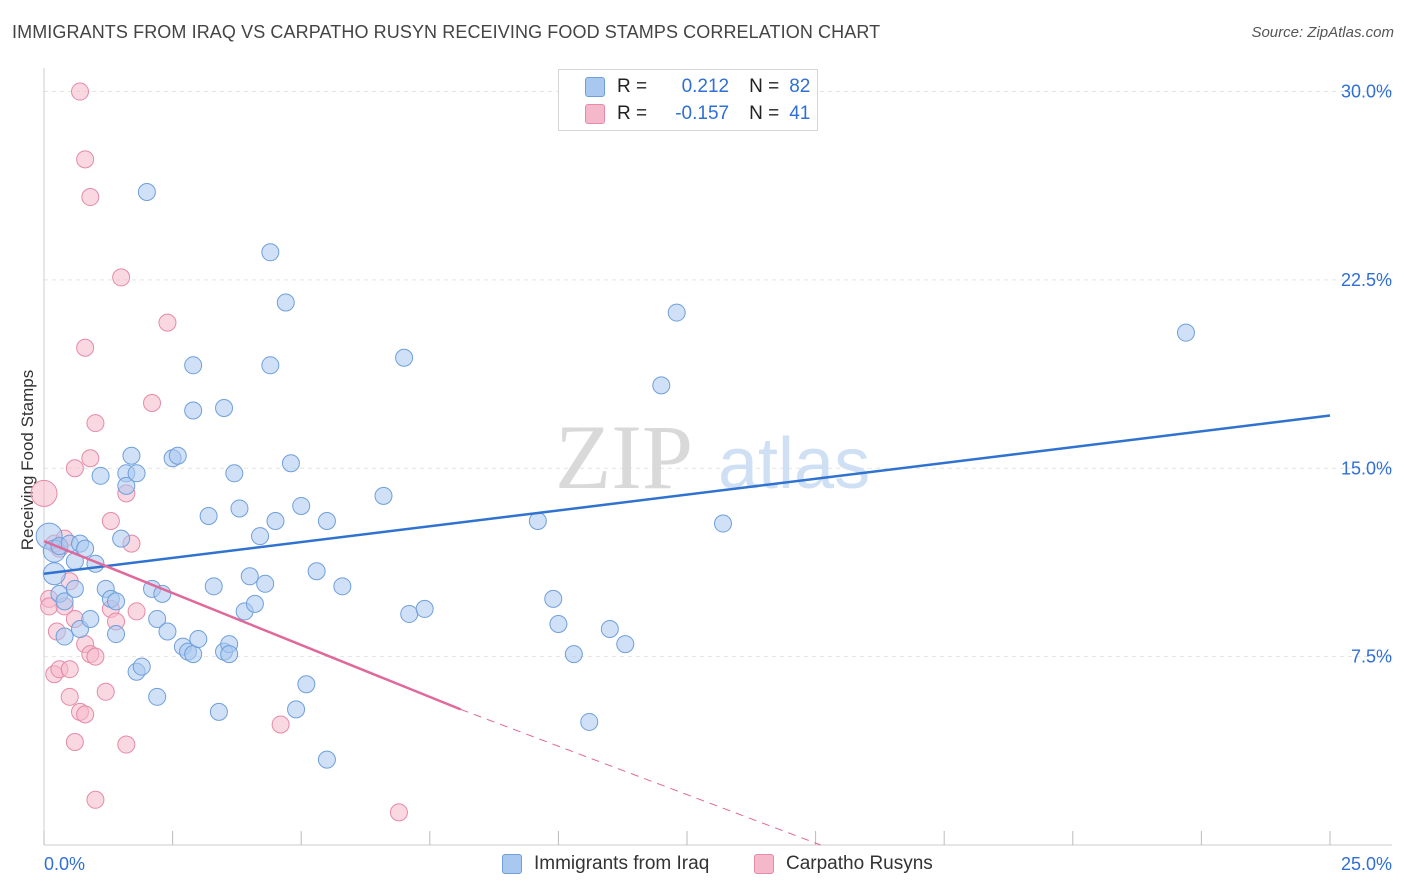  I want to click on stats-legend: R = 0.212 N = 82 R = -0.157 N = 41, so click(688, 100).